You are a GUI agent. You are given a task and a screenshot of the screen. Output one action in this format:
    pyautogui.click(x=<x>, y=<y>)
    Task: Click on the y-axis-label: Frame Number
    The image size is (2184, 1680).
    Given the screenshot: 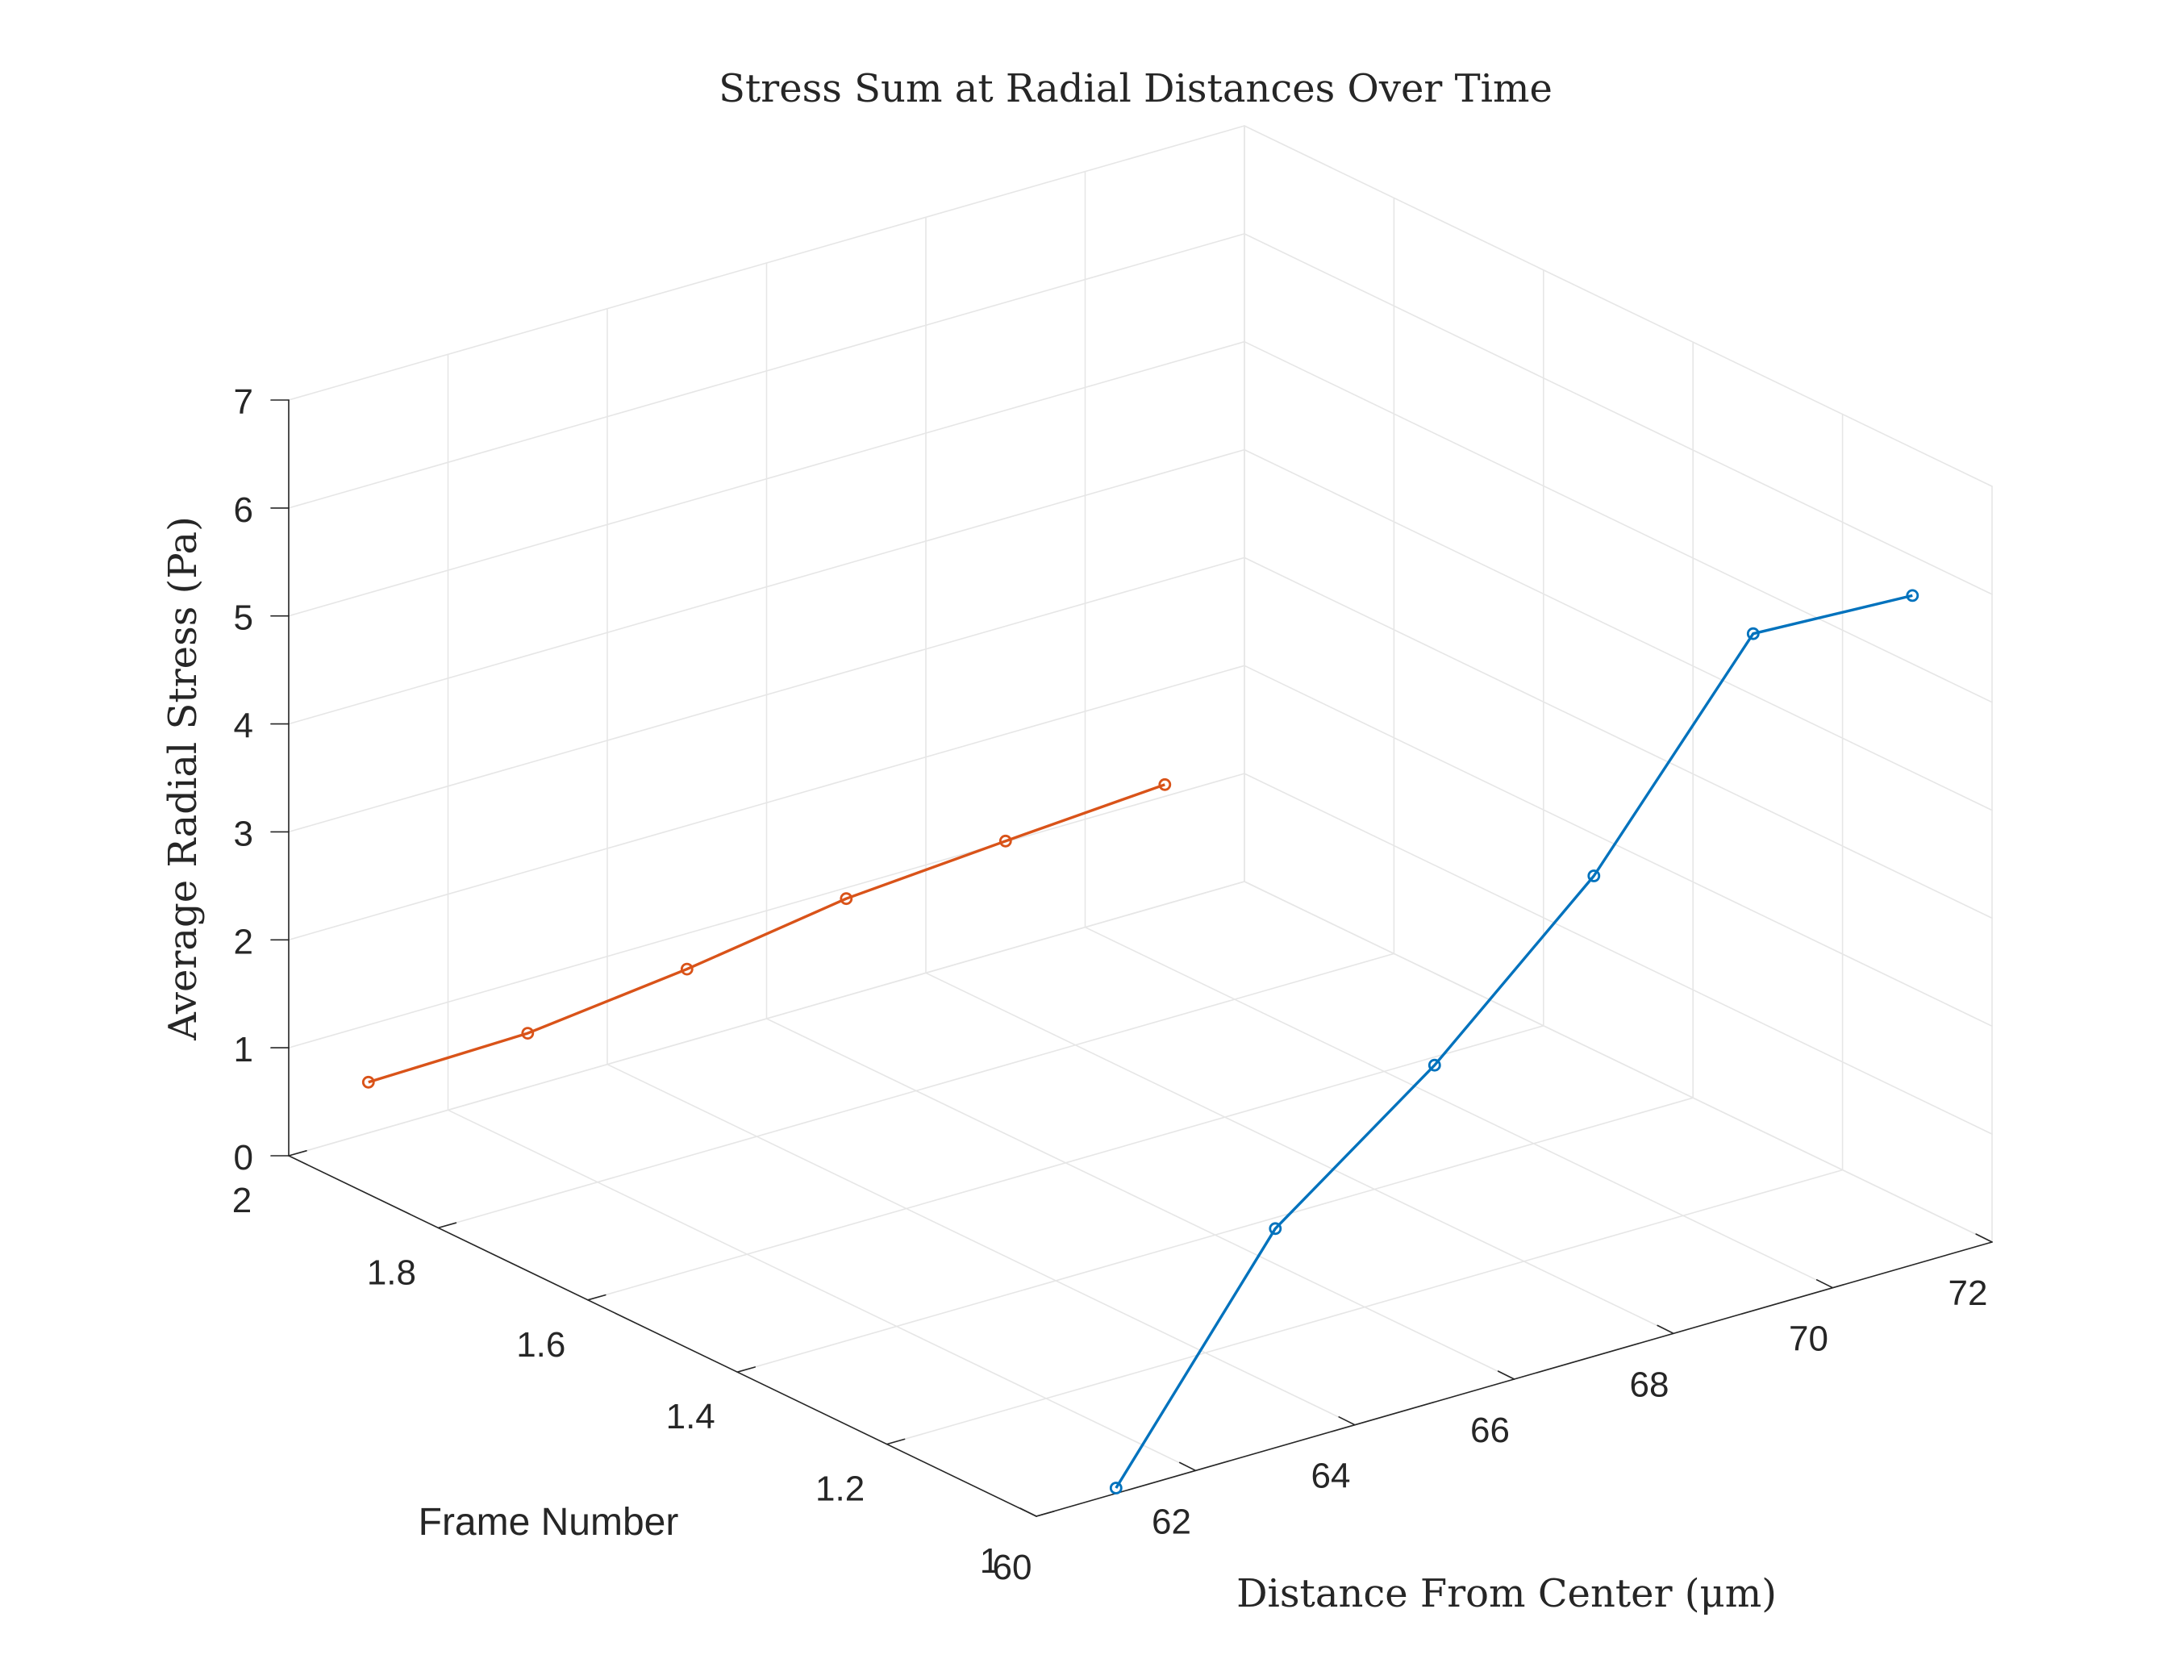 What is the action you would take?
    pyautogui.click(x=549, y=1522)
    